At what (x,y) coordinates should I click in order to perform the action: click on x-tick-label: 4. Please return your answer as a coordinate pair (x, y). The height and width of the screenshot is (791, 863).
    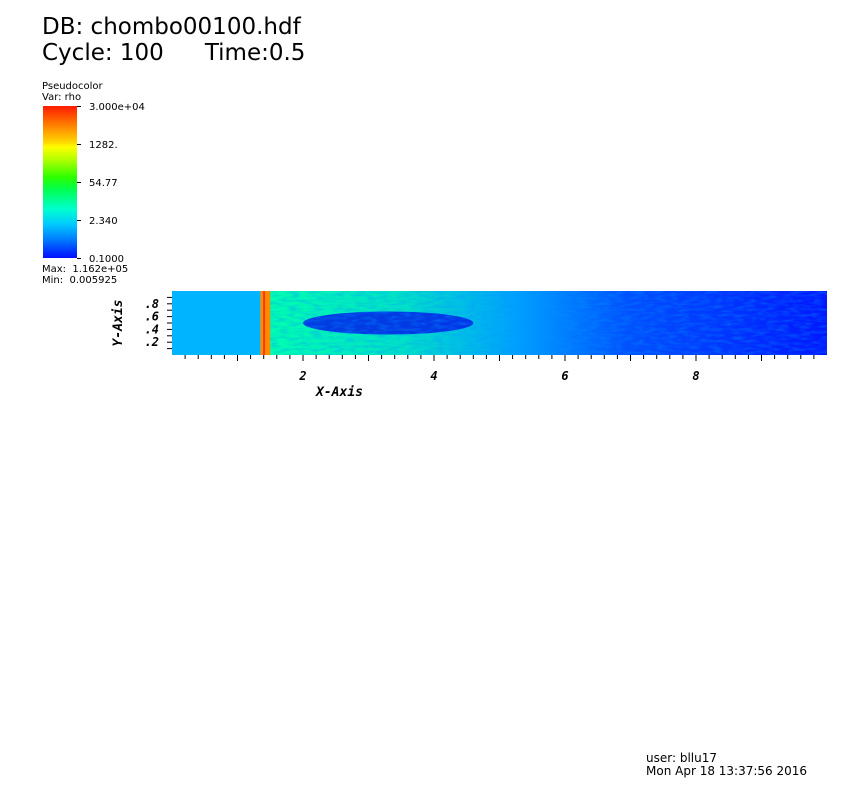
    Looking at the image, I should click on (433, 376).